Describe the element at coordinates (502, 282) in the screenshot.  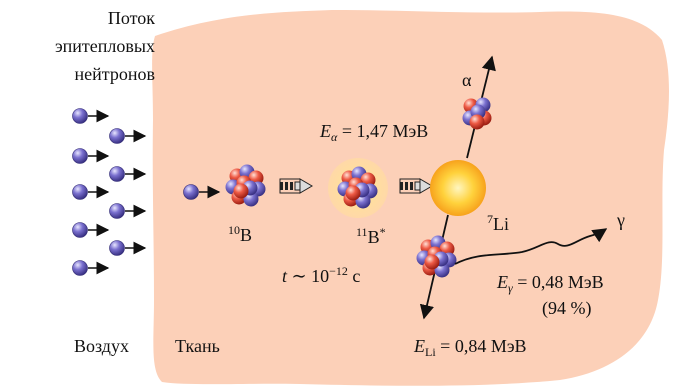
I see `e-gamma-var: E` at that location.